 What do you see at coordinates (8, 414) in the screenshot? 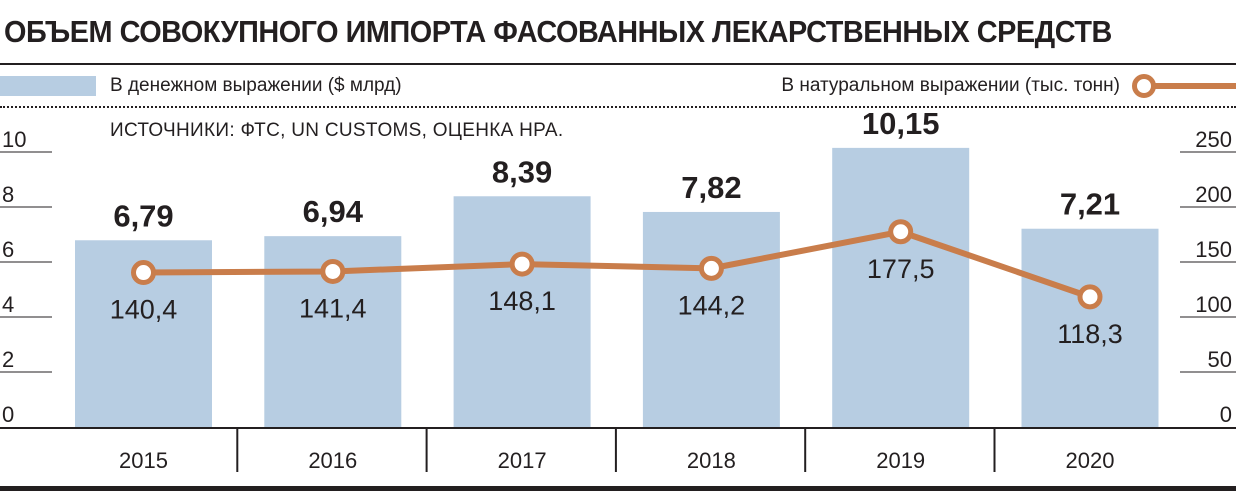
I see `left-tick-label: 0` at bounding box center [8, 414].